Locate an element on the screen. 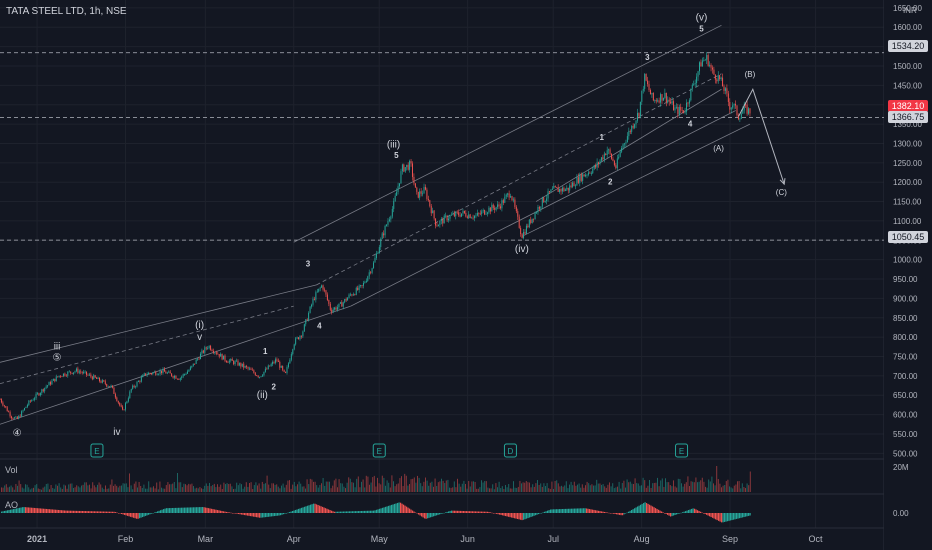 The width and height of the screenshot is (932, 550). symbol-title: TATA STEEL LTD, 1h, NSE is located at coordinates (66, 11).